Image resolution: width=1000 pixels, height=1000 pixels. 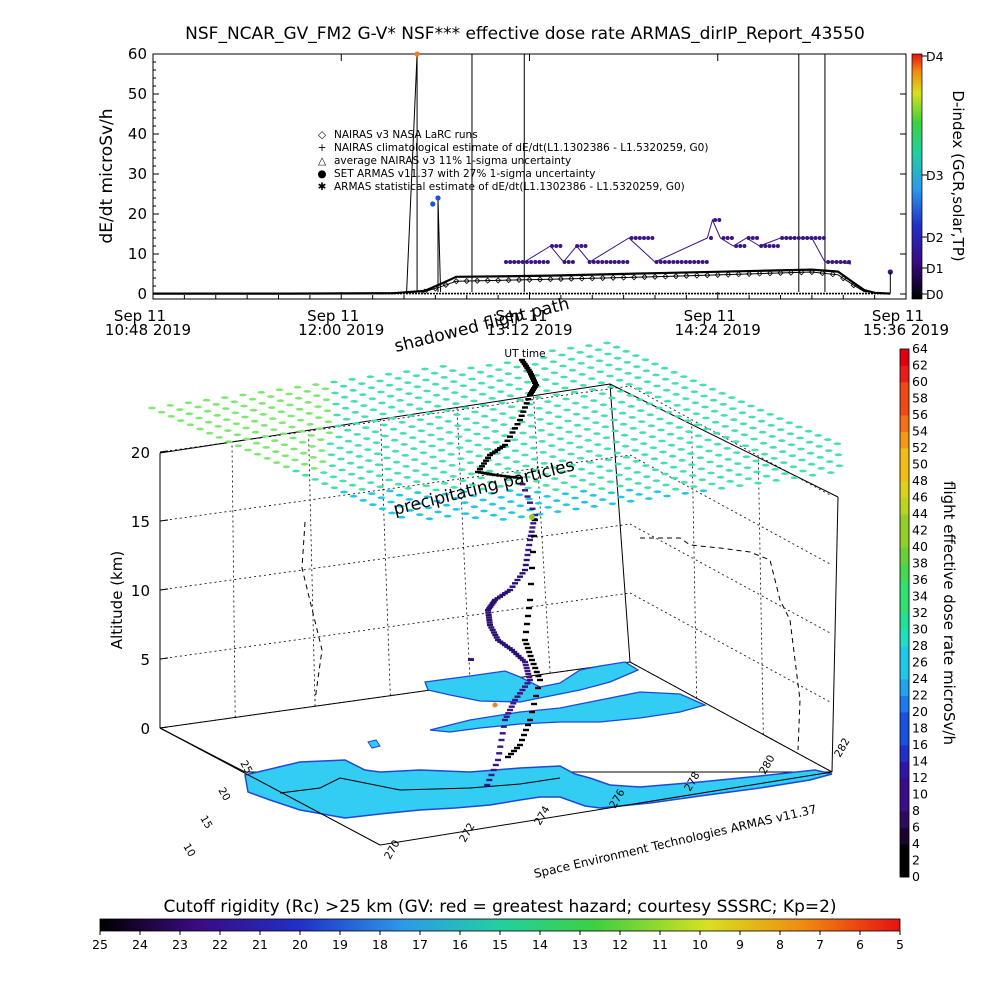 What do you see at coordinates (205, 823) in the screenshot?
I see `lat-tick-label: 15` at bounding box center [205, 823].